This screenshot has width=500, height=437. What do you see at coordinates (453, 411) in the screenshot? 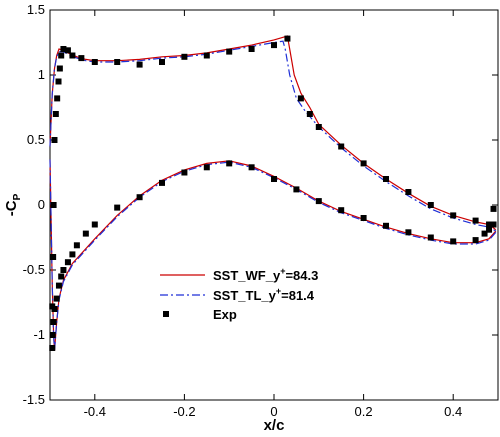
I see `x-tick-label-4: 0.4` at bounding box center [453, 411].